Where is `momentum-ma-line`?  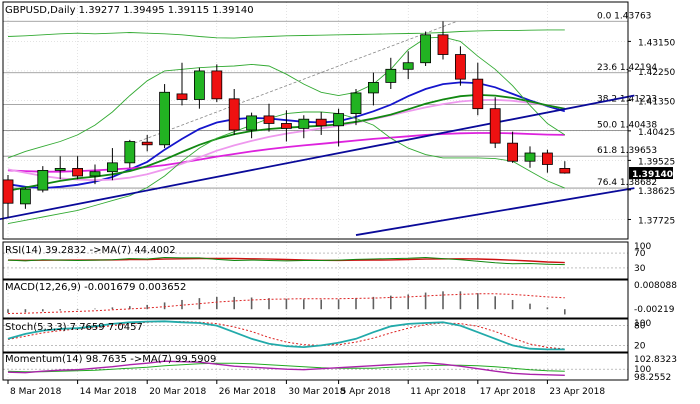 momentum-ma-line is located at coordinates (286, 367).